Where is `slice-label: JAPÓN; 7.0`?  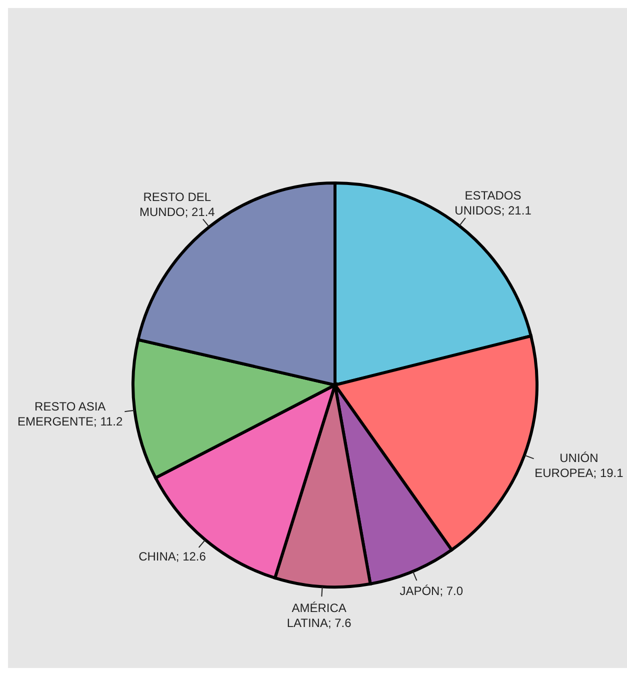 slice-label: JAPÓN; 7.0 is located at coordinates (432, 591).